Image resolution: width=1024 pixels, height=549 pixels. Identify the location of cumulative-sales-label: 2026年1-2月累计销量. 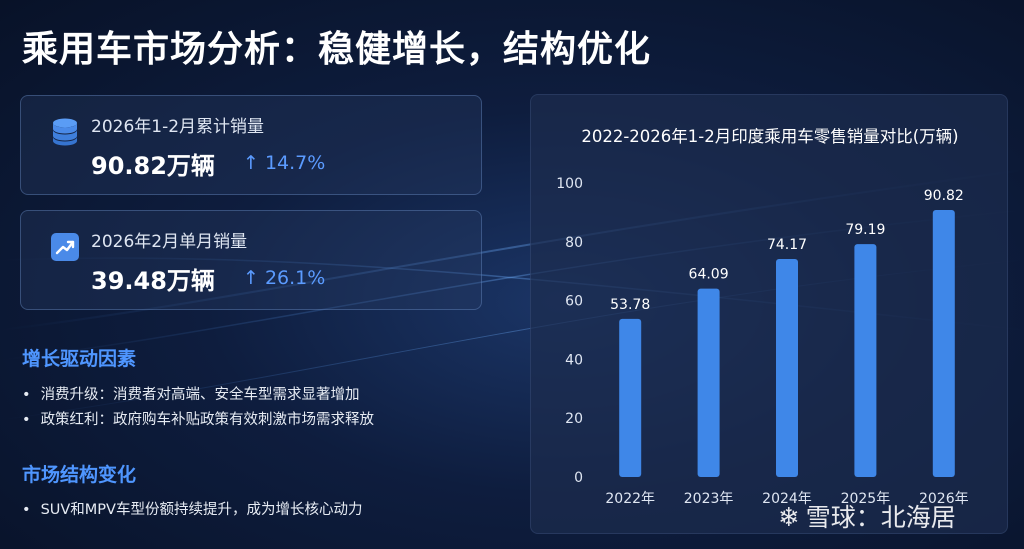
(178, 127).